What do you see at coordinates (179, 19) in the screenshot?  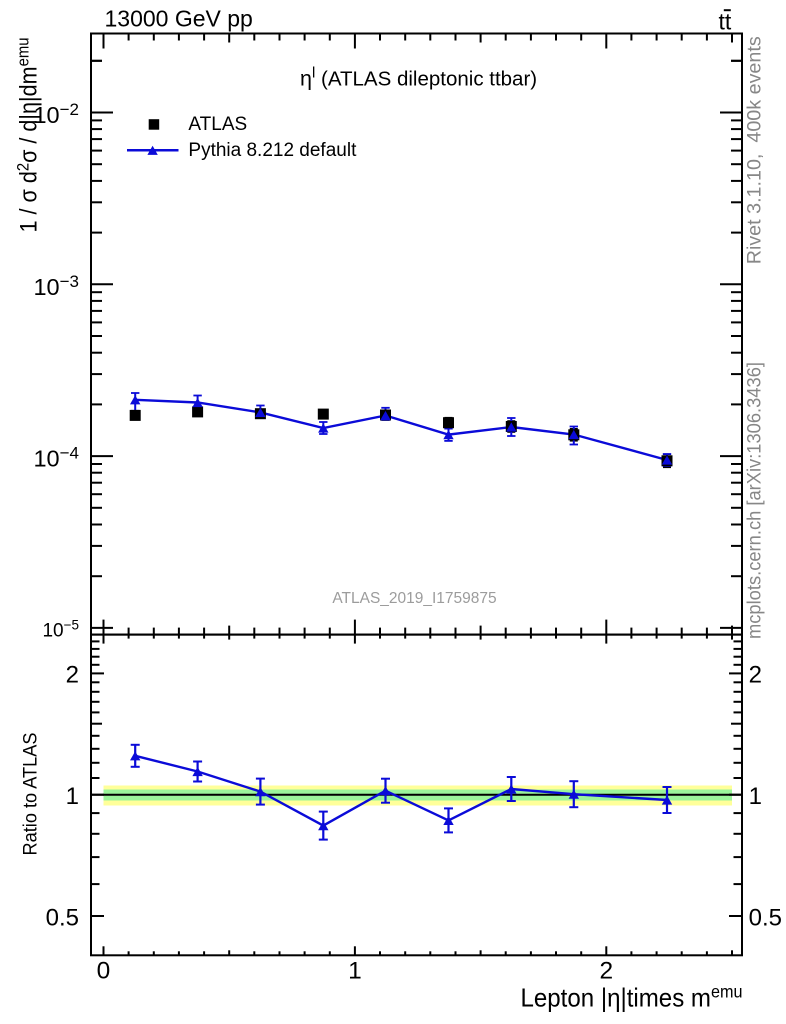 I see `svg-text: 13000 GeV pp` at bounding box center [179, 19].